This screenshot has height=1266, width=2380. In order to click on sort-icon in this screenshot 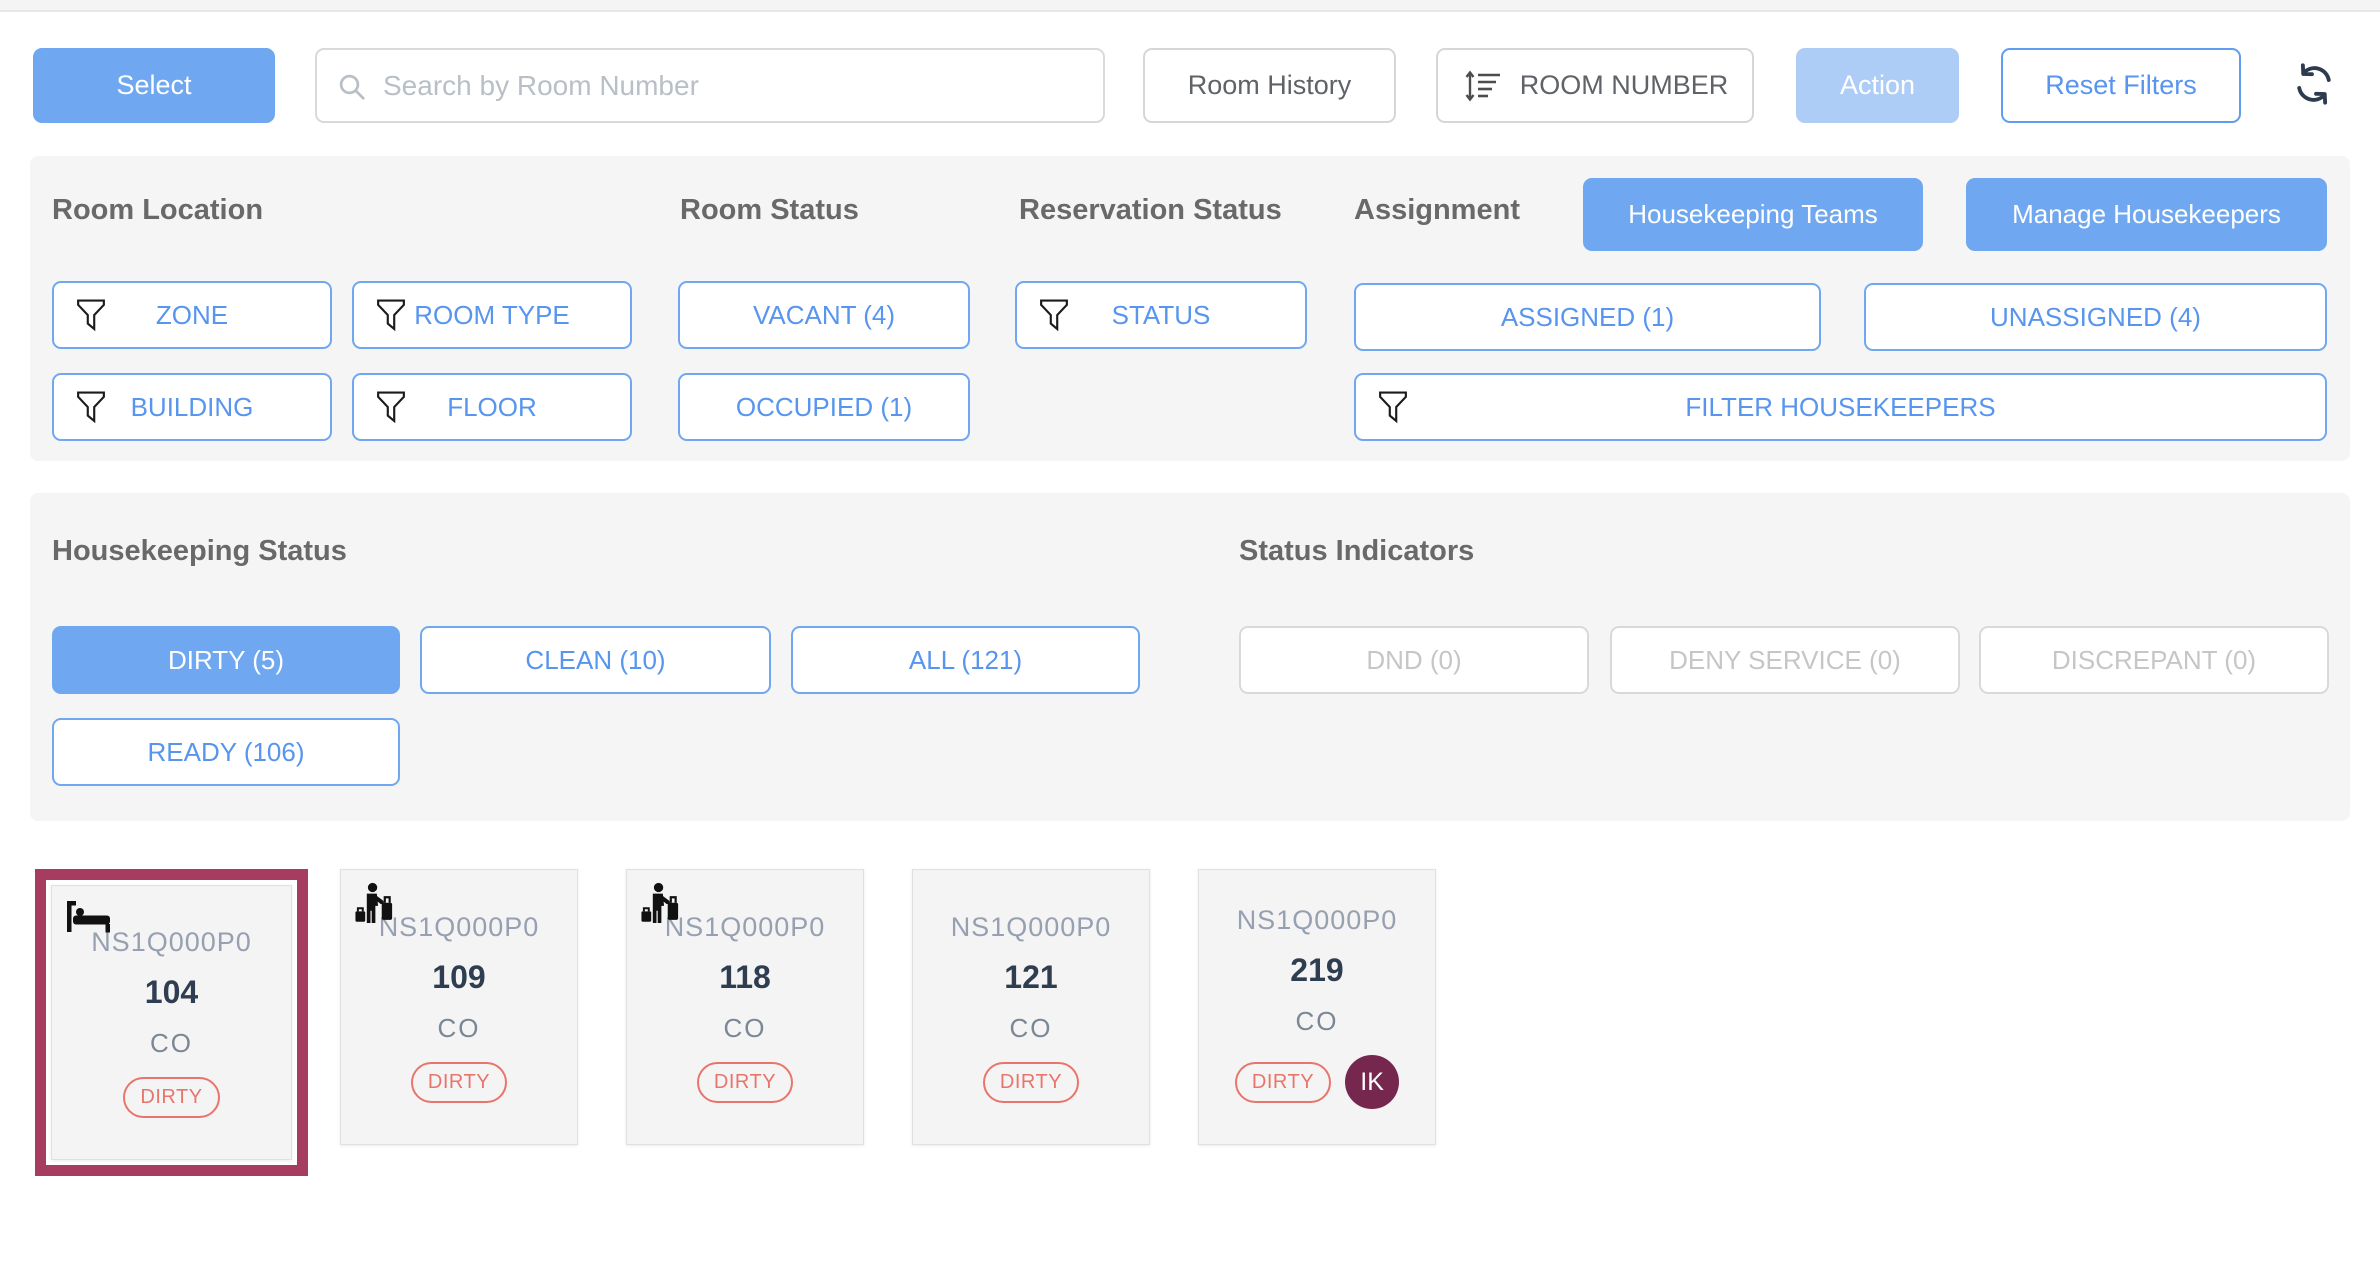, I will do `click(1482, 85)`.